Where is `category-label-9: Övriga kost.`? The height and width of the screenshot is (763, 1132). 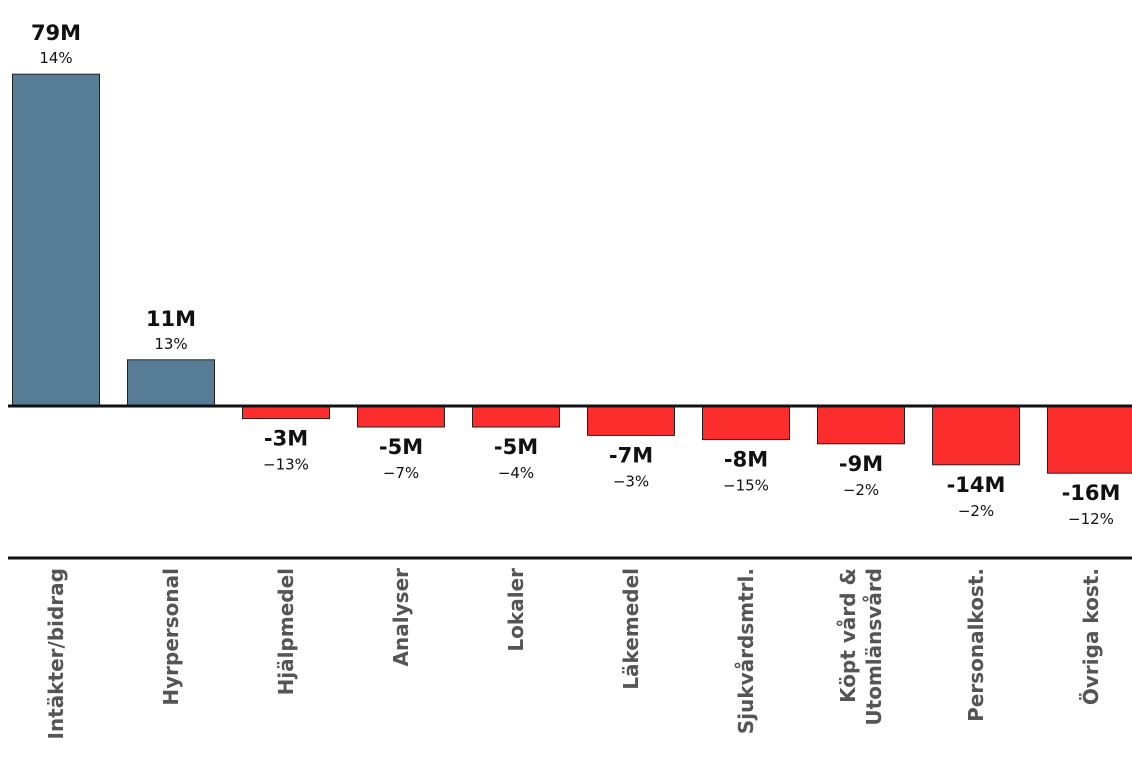
category-label-9: Övriga kost. is located at coordinates (1091, 636).